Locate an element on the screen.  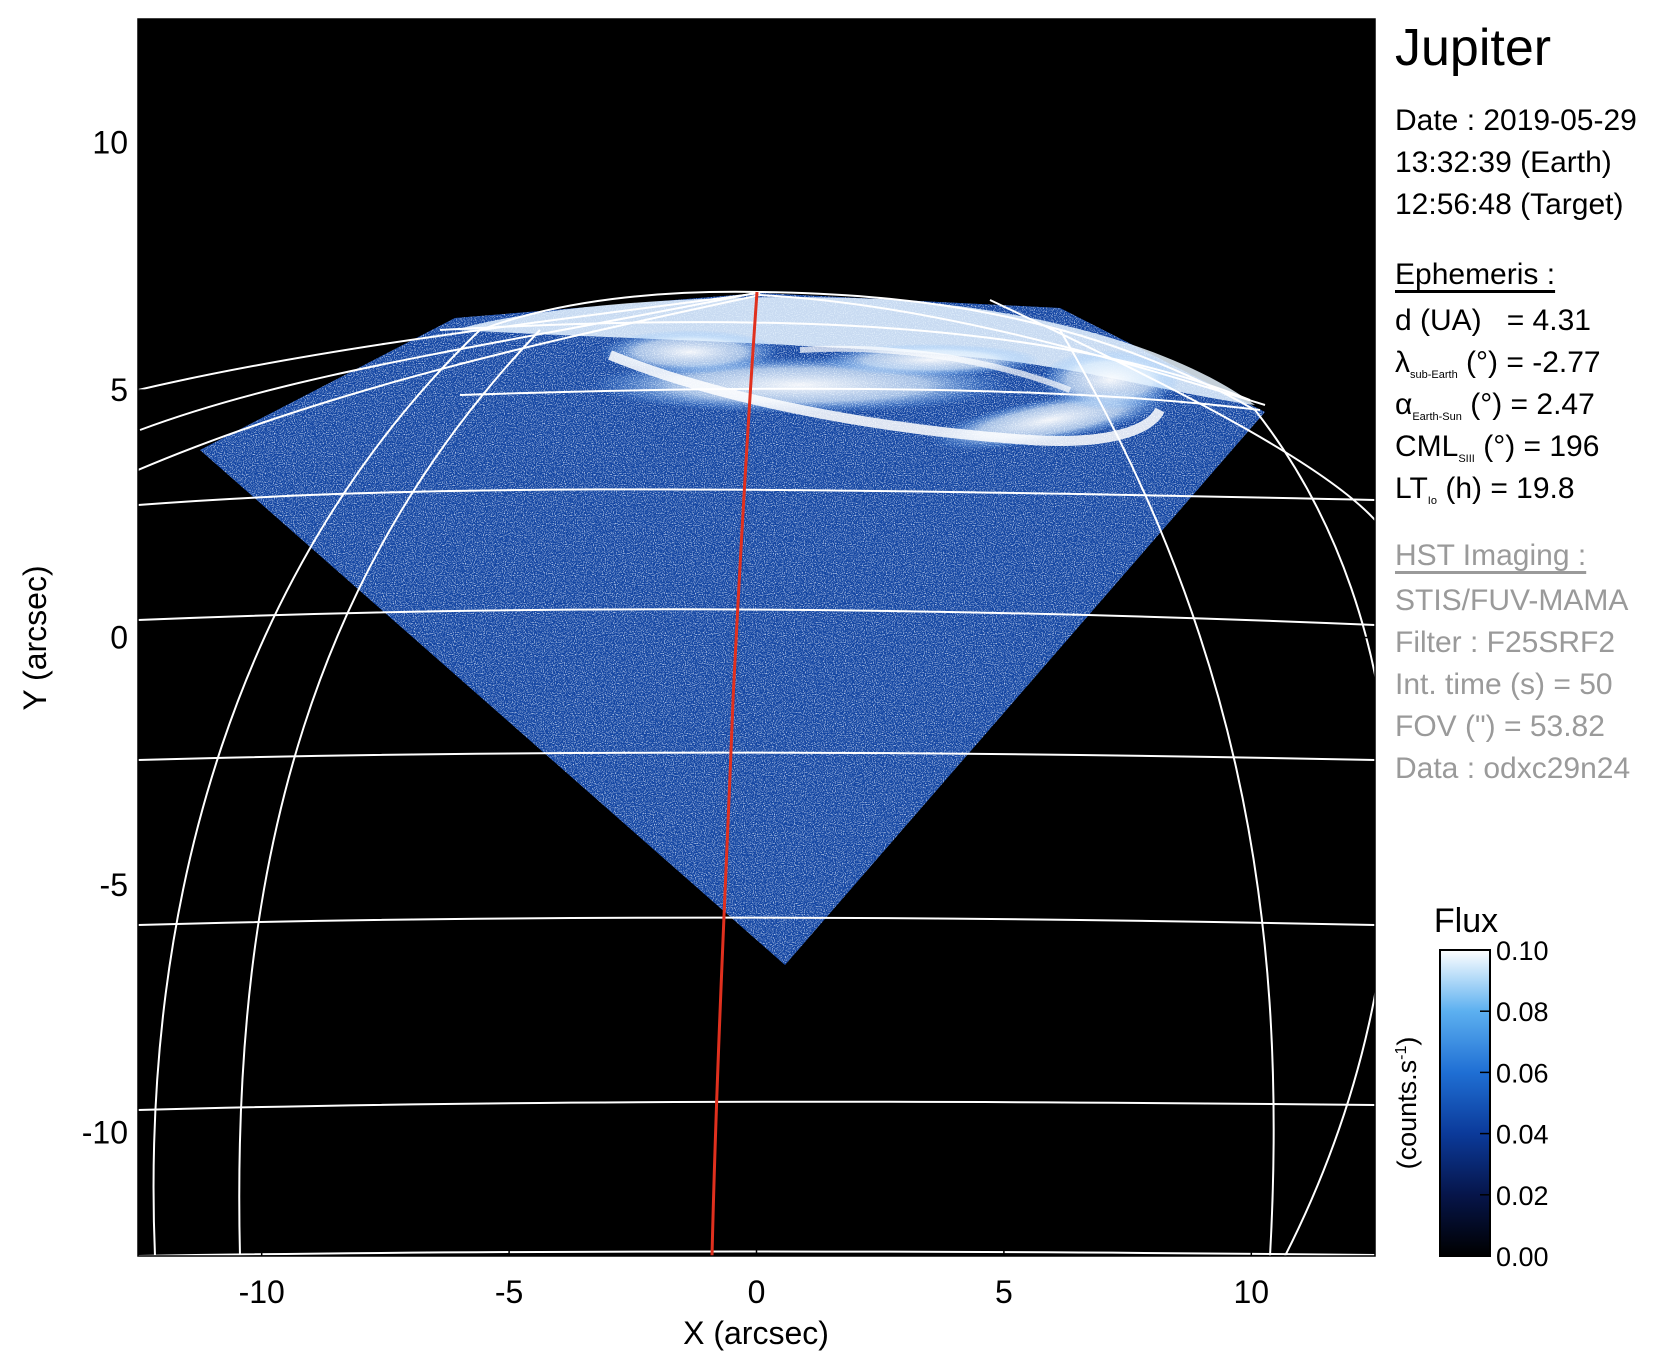
ephemeris-phase-angle: αEarth-Sun (°) = 2.47 is located at coordinates (1495, 405).